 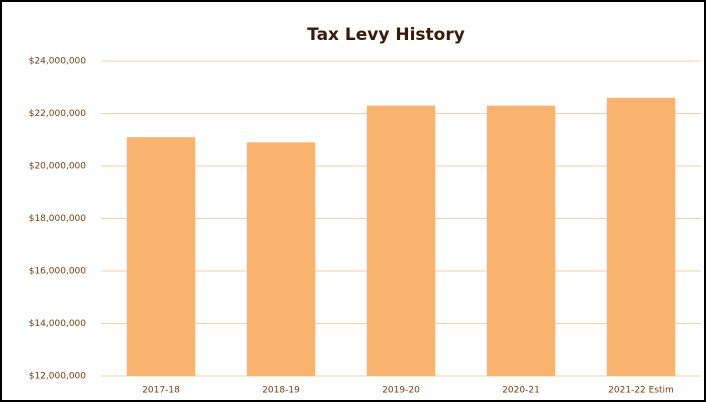 What do you see at coordinates (641, 391) in the screenshot?
I see `x-tick-label: 2021-22 Estim` at bounding box center [641, 391].